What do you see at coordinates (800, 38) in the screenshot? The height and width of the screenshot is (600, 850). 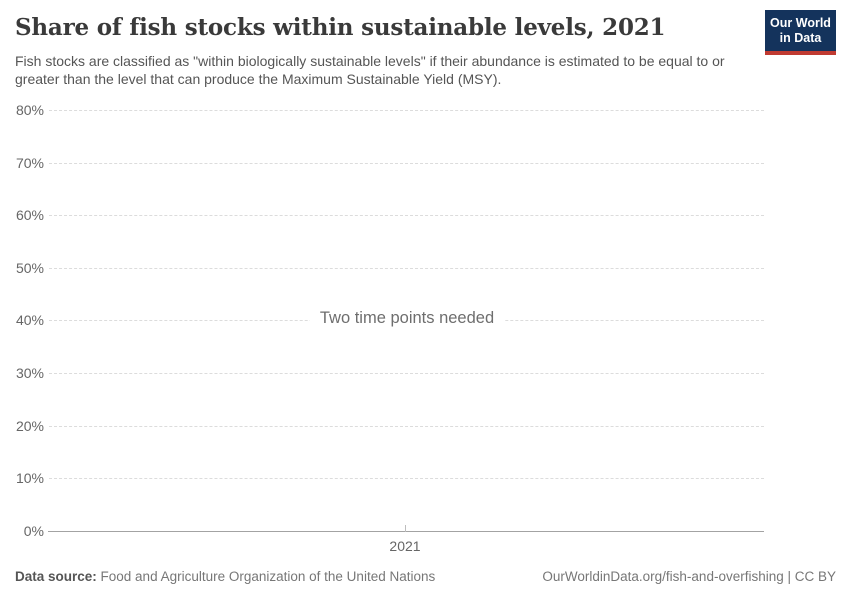 I see `owid-logo-line2: in Data` at bounding box center [800, 38].